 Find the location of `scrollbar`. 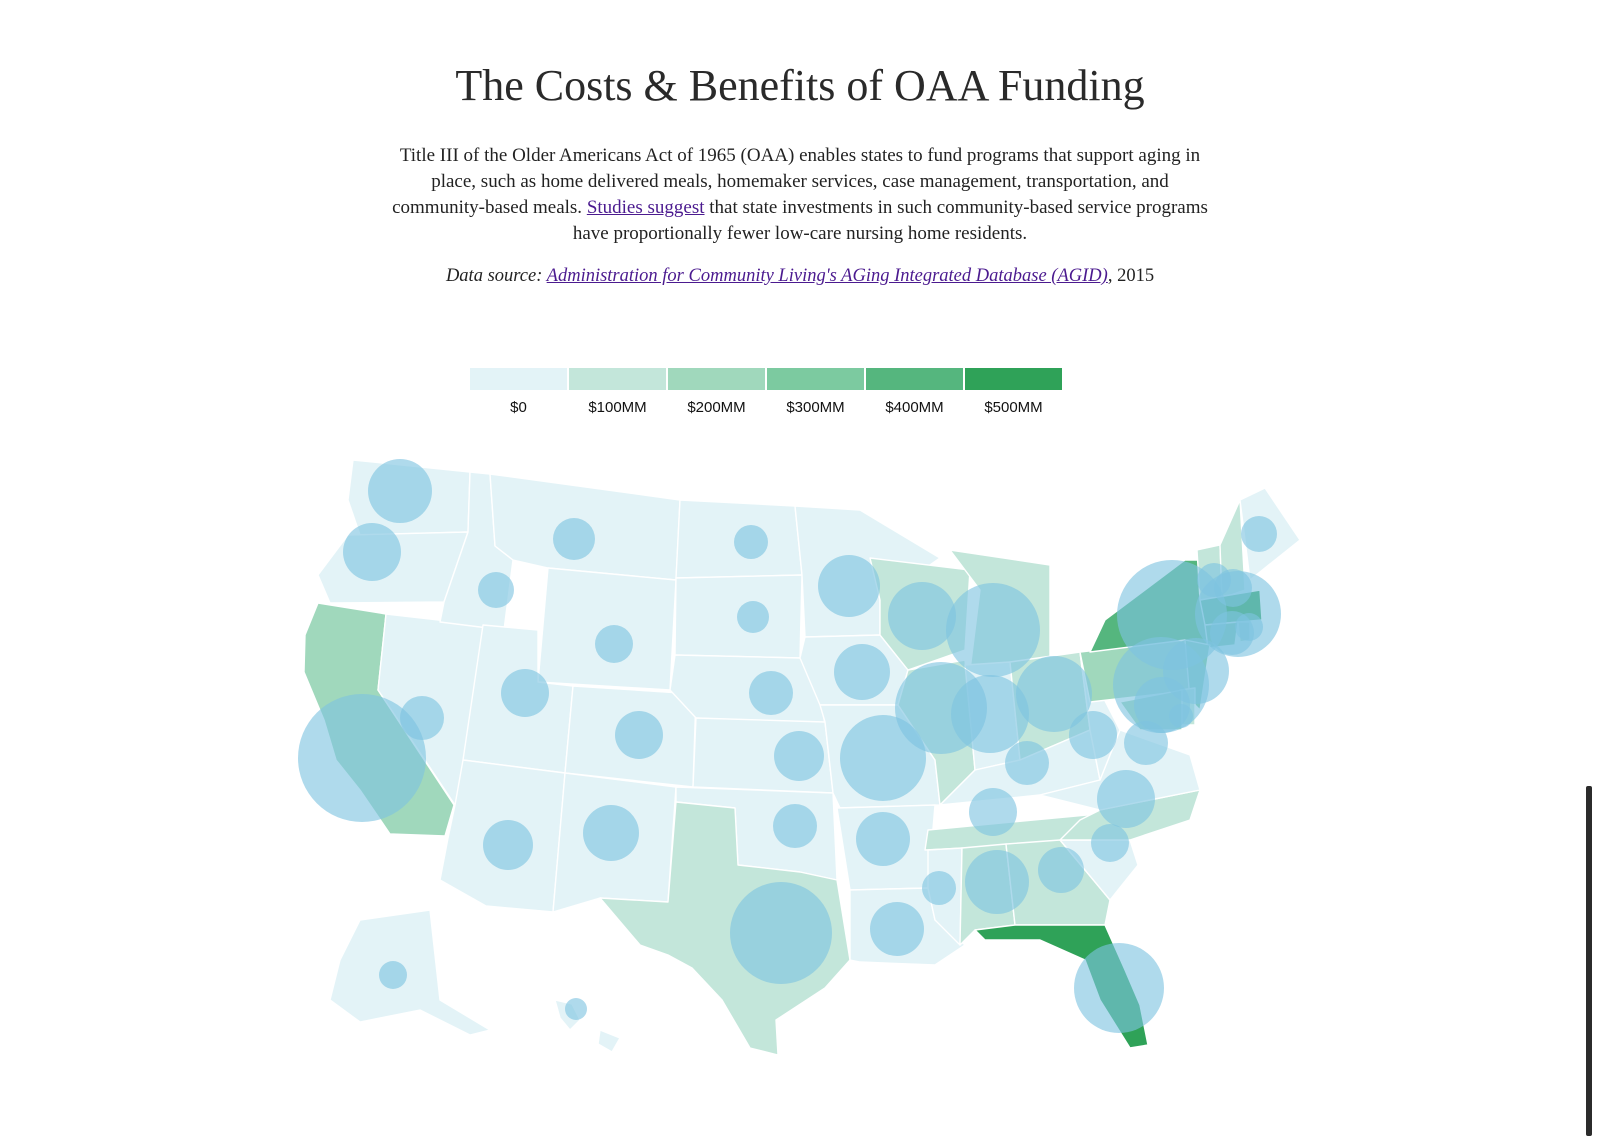

scrollbar is located at coordinates (1589, 961).